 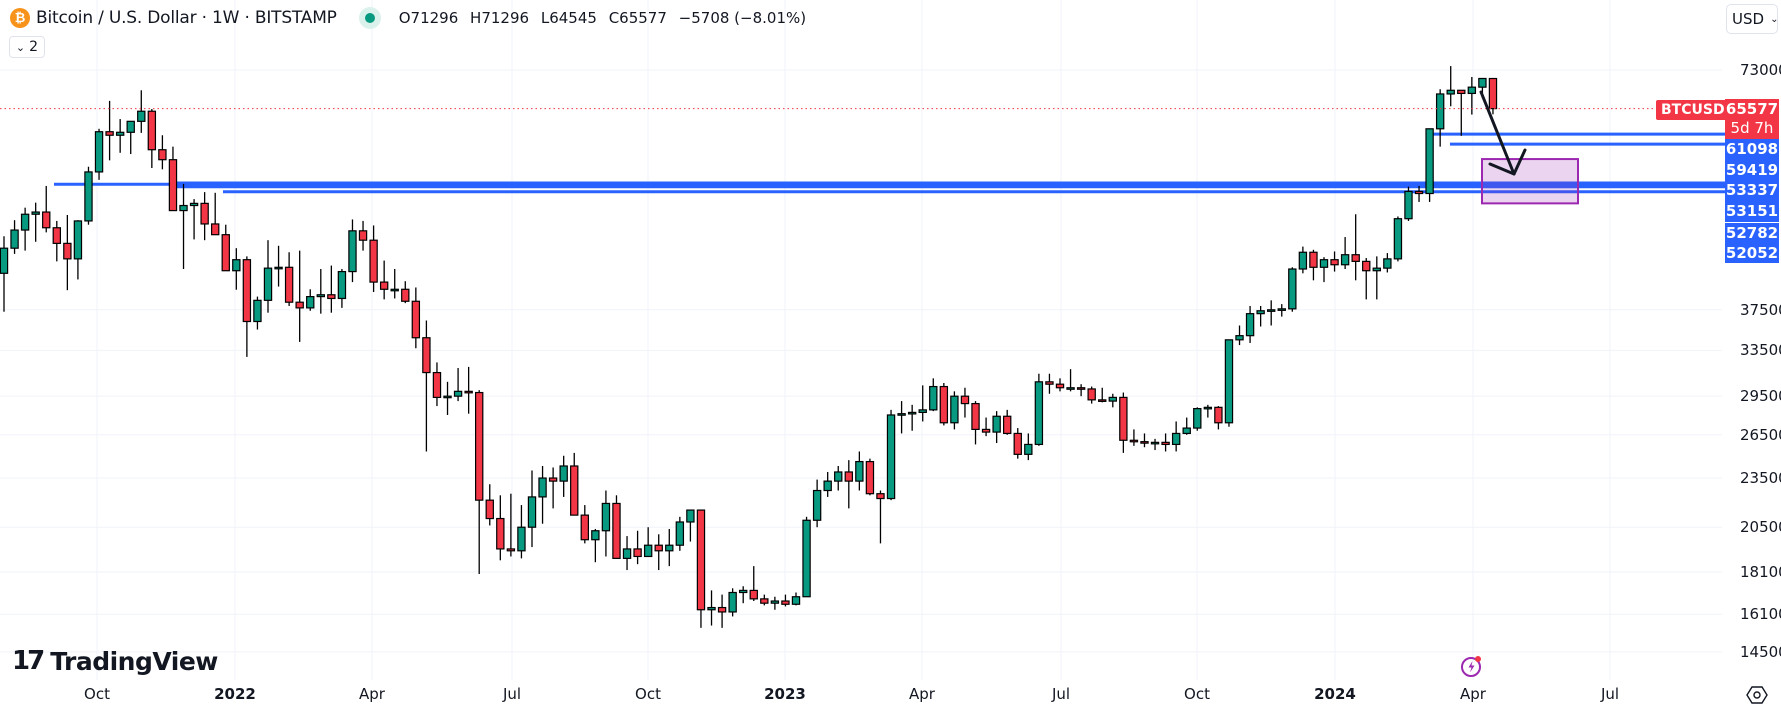 I want to click on currency-label: USD, so click(x=1748, y=19).